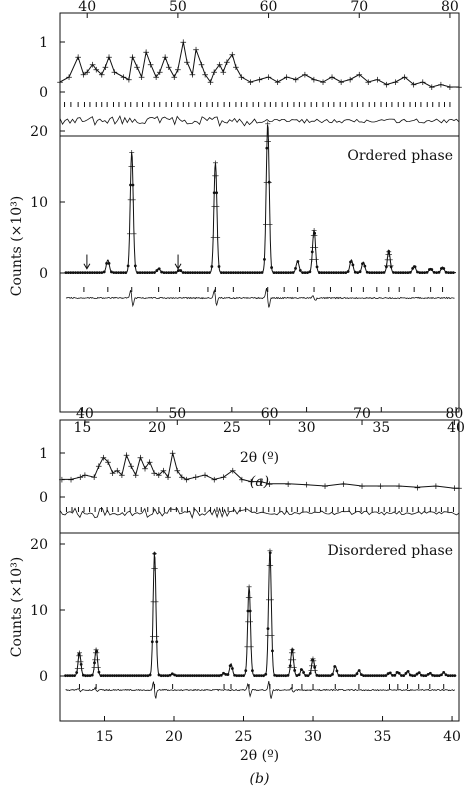 This screenshot has height=792, width=474. Describe the element at coordinates (43, 93) in the screenshot. I see `upper-y-tick-label: 0` at that location.